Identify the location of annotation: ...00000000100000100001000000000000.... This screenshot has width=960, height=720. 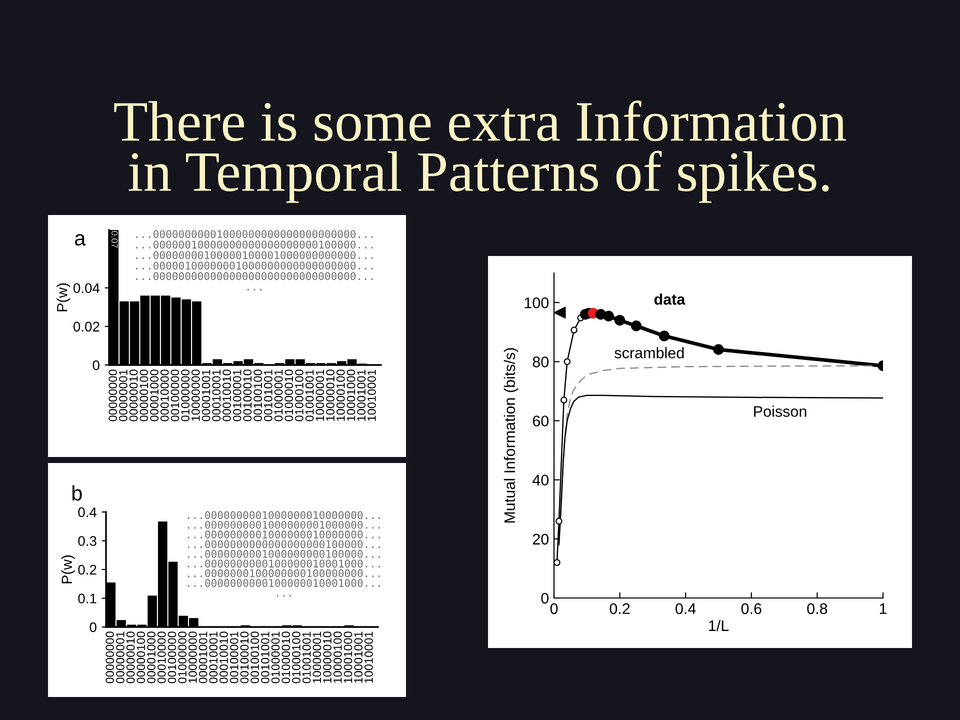
(254, 255).